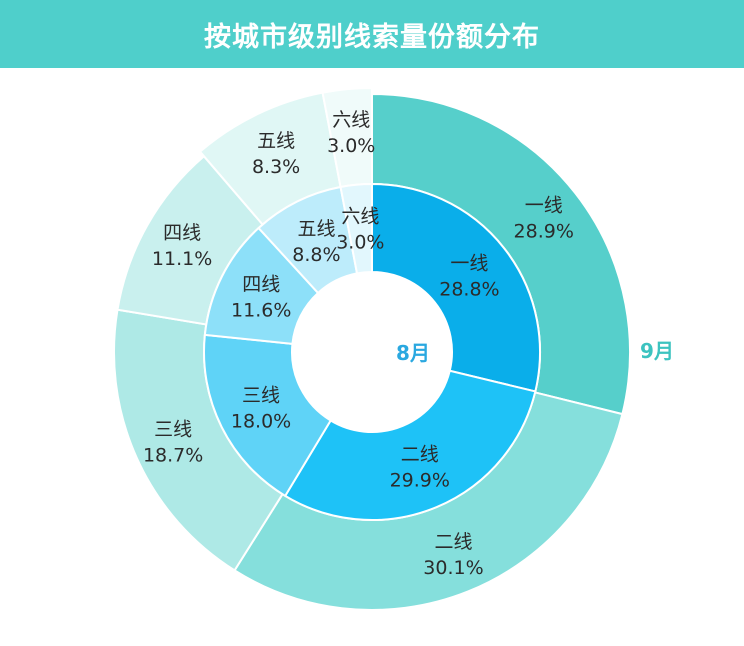  Describe the element at coordinates (316, 255) in the screenshot. I see `inner-value-label-4: 8.8%` at that location.